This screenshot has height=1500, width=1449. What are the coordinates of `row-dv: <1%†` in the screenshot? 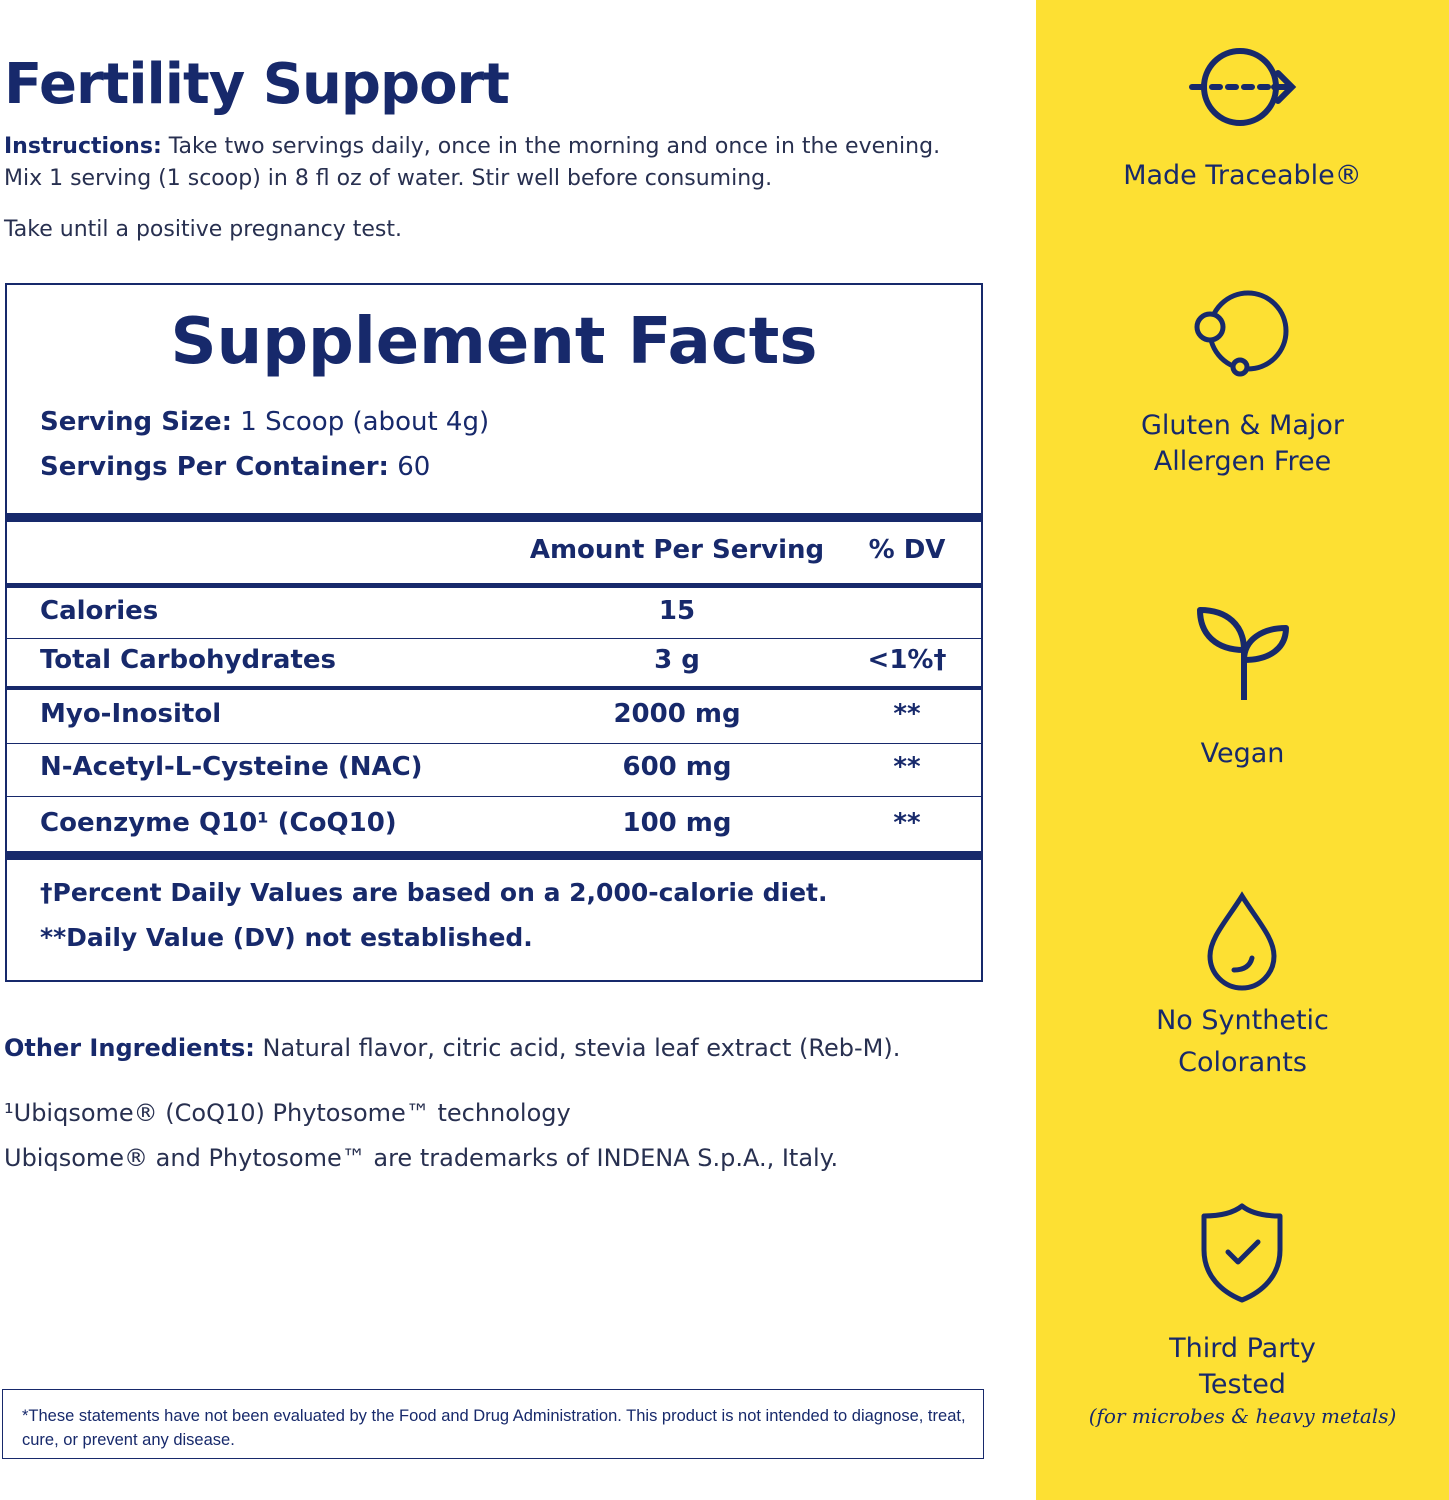 It's located at (907, 660).